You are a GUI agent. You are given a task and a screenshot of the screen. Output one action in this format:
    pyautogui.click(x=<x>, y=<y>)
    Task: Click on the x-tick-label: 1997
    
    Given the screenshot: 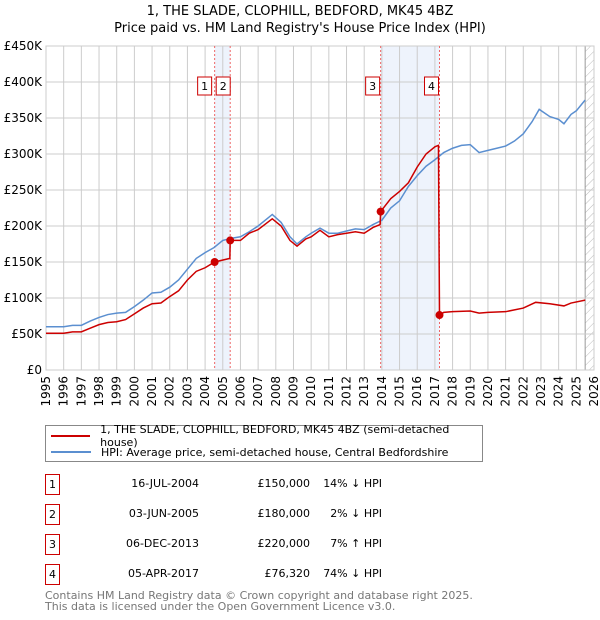 What is the action you would take?
    pyautogui.click(x=81, y=391)
    